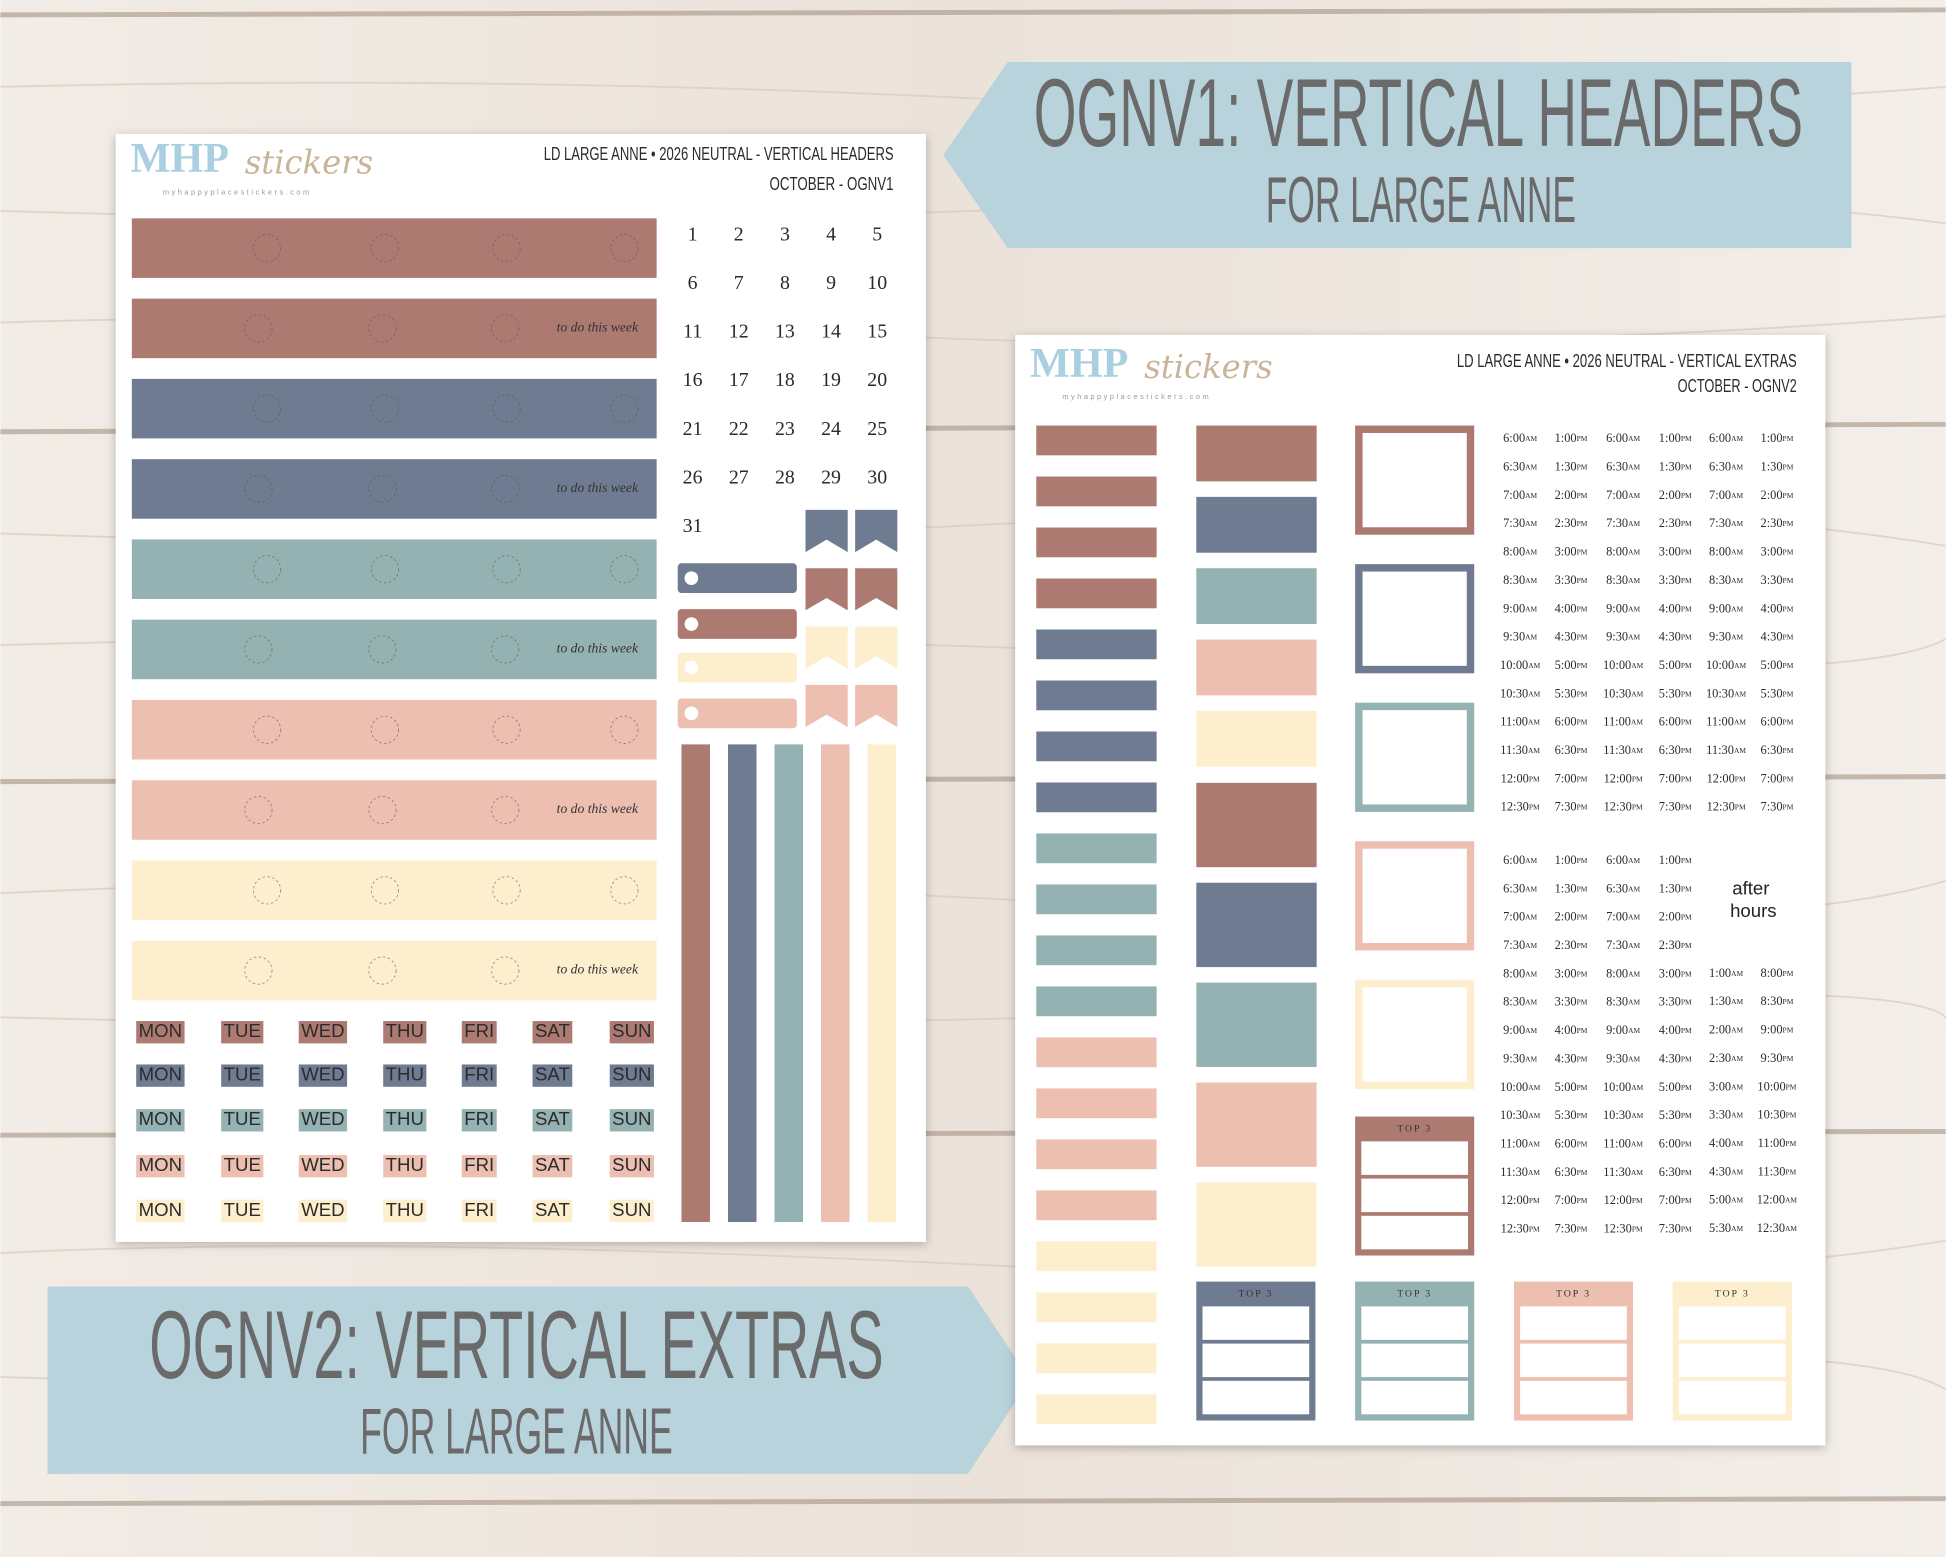 The width and height of the screenshot is (1946, 1557). What do you see at coordinates (1726, 1086) in the screenshot?
I see `time-label: 3:00AM` at bounding box center [1726, 1086].